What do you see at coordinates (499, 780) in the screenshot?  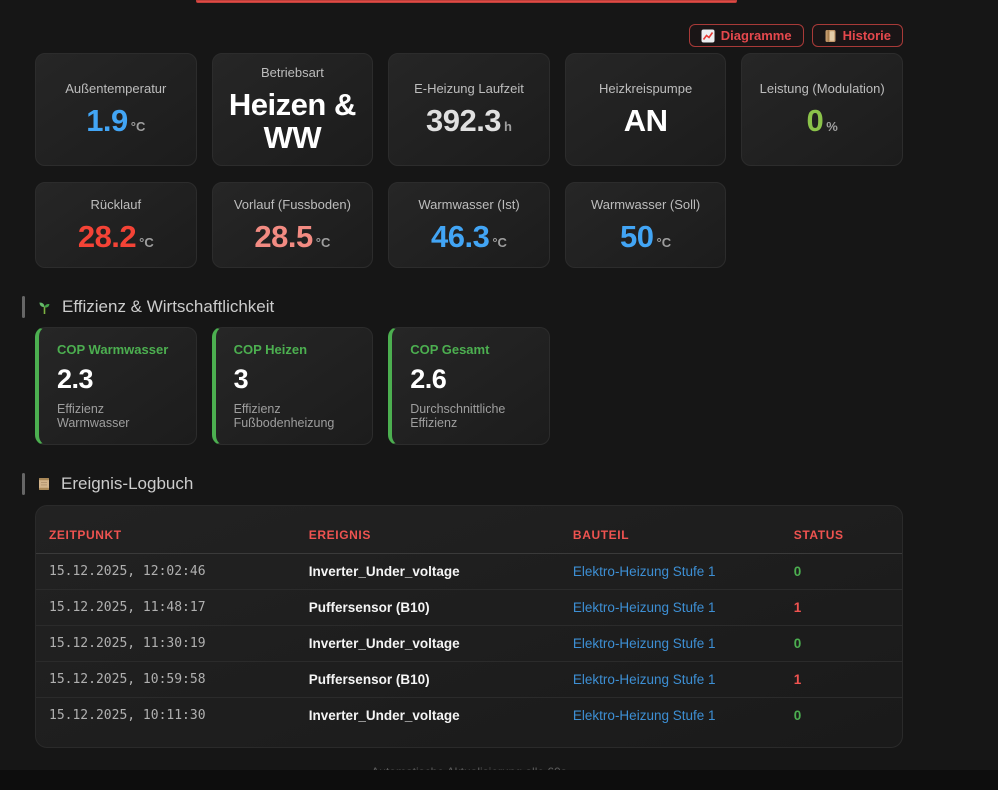 I see `bottom-background-strip` at bounding box center [499, 780].